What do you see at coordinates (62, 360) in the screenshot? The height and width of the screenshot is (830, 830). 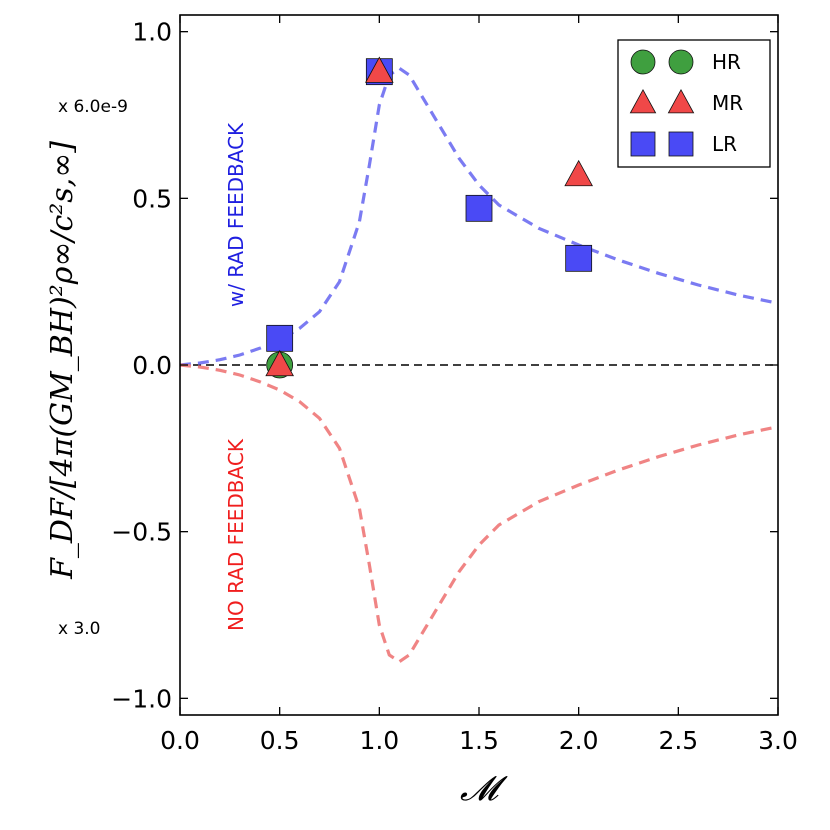 I see `y-axis-title: F_DF/[4π(GM_BH)²ρ∞/c²s,∞]` at bounding box center [62, 360].